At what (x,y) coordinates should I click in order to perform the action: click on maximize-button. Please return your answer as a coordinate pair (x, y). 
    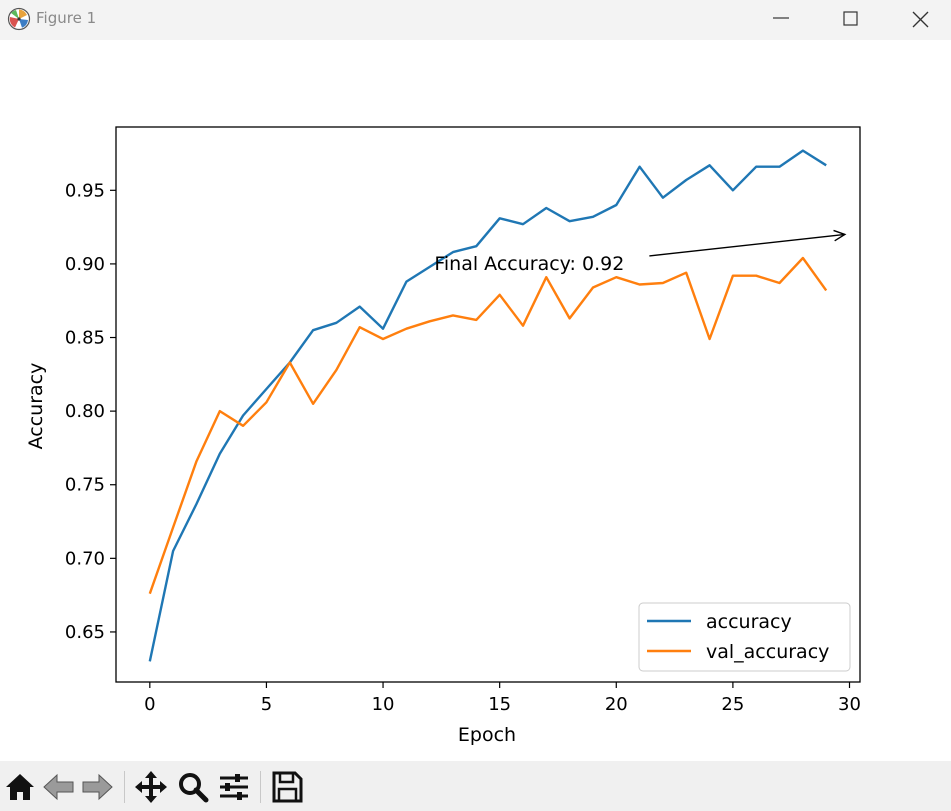
    Looking at the image, I should click on (851, 20).